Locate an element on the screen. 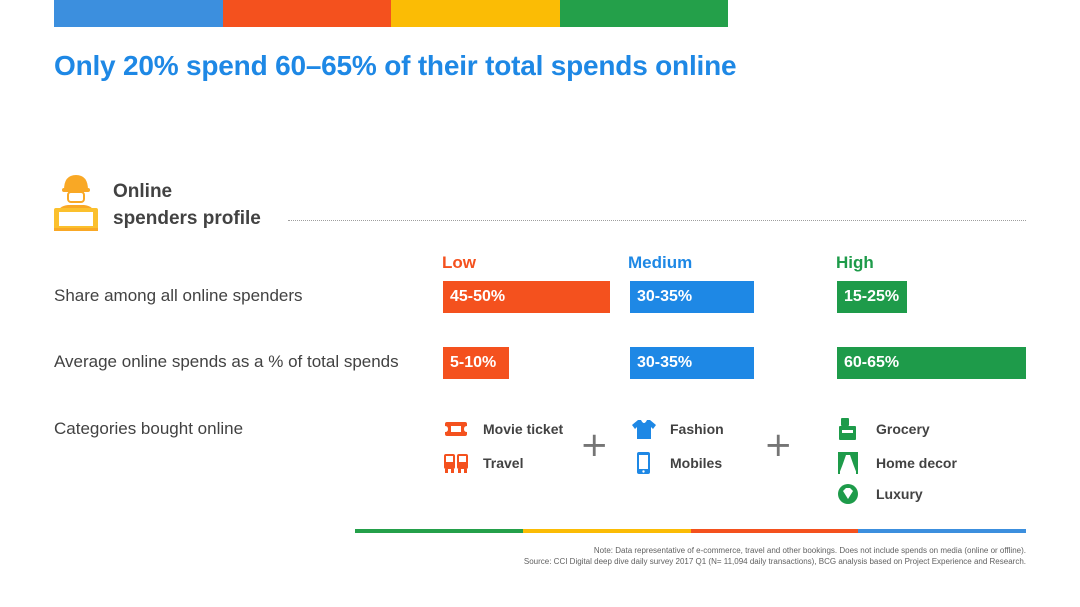 The image size is (1080, 607). profile-label-line2: spenders profile is located at coordinates (187, 218).